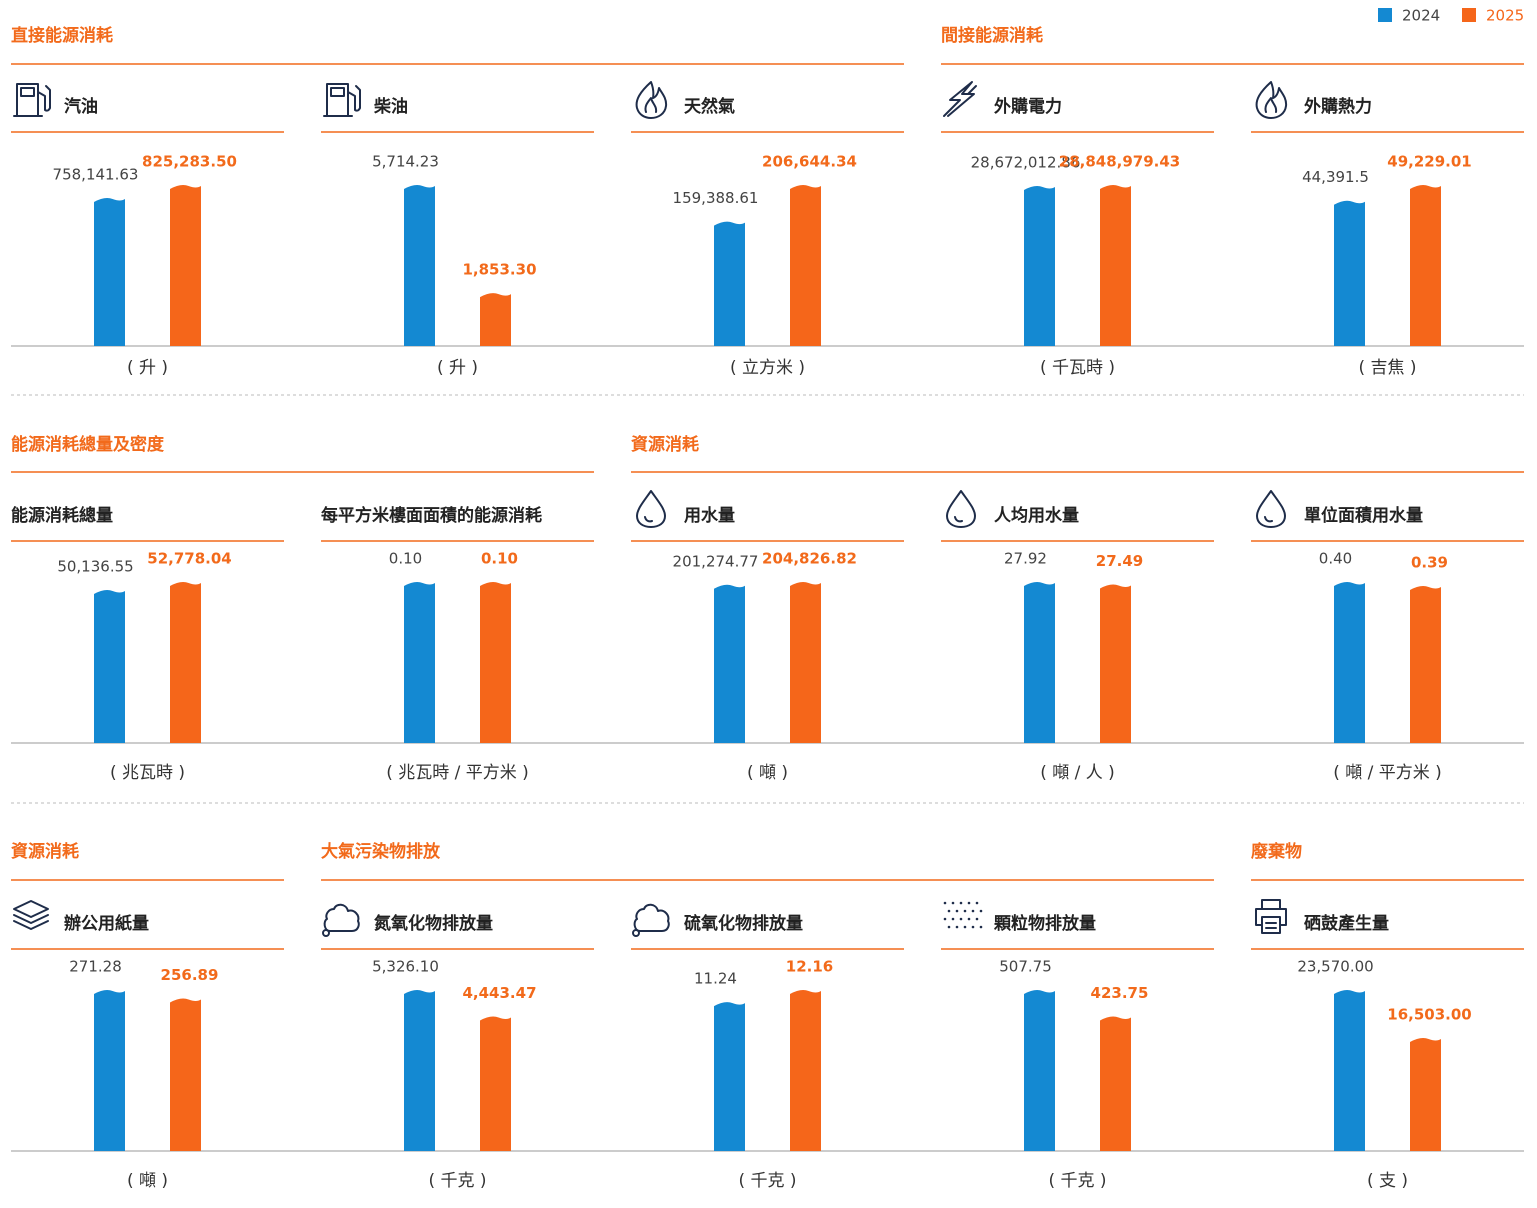  Describe the element at coordinates (1045, 923) in the screenshot. I see `panel-title: 顆粒物排放量` at that location.